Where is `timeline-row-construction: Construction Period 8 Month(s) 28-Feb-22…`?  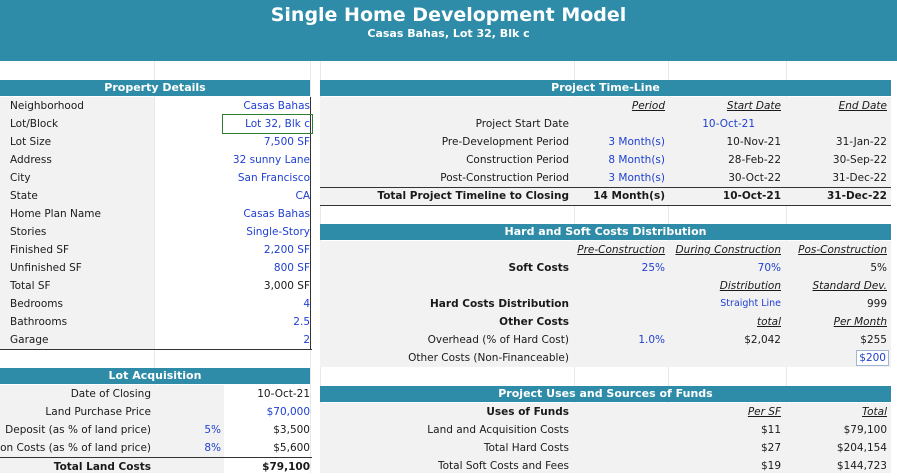 timeline-row-construction: Construction Period 8 Month(s) 28-Feb-22… is located at coordinates (605, 160).